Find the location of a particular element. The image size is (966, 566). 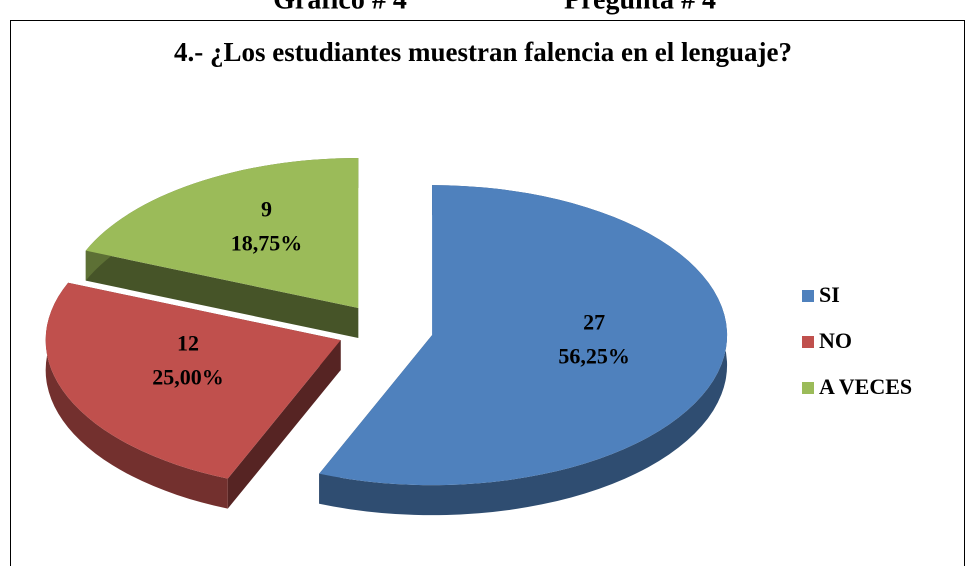

legend-label: NO is located at coordinates (835, 340).